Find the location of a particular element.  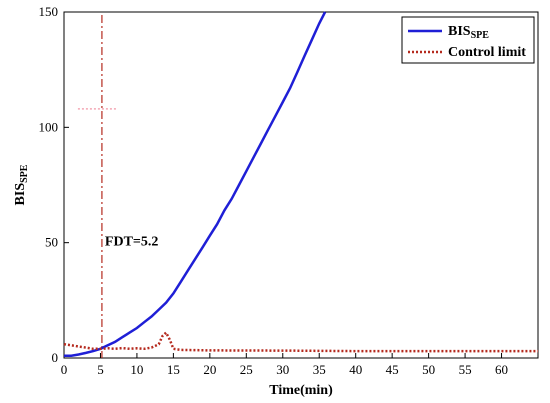

x-tick-label: 20 is located at coordinates (209, 369).